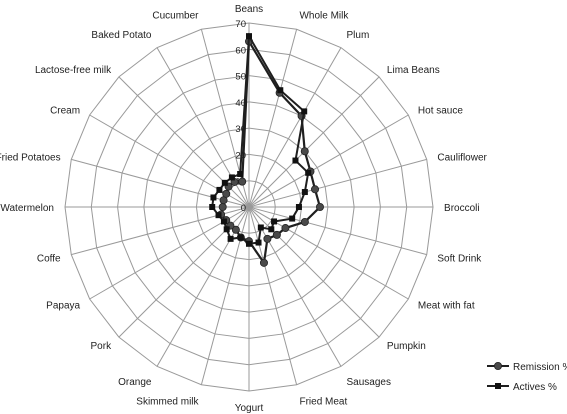  Describe the element at coordinates (63, 306) in the screenshot. I see `category-label: Papaya` at that location.